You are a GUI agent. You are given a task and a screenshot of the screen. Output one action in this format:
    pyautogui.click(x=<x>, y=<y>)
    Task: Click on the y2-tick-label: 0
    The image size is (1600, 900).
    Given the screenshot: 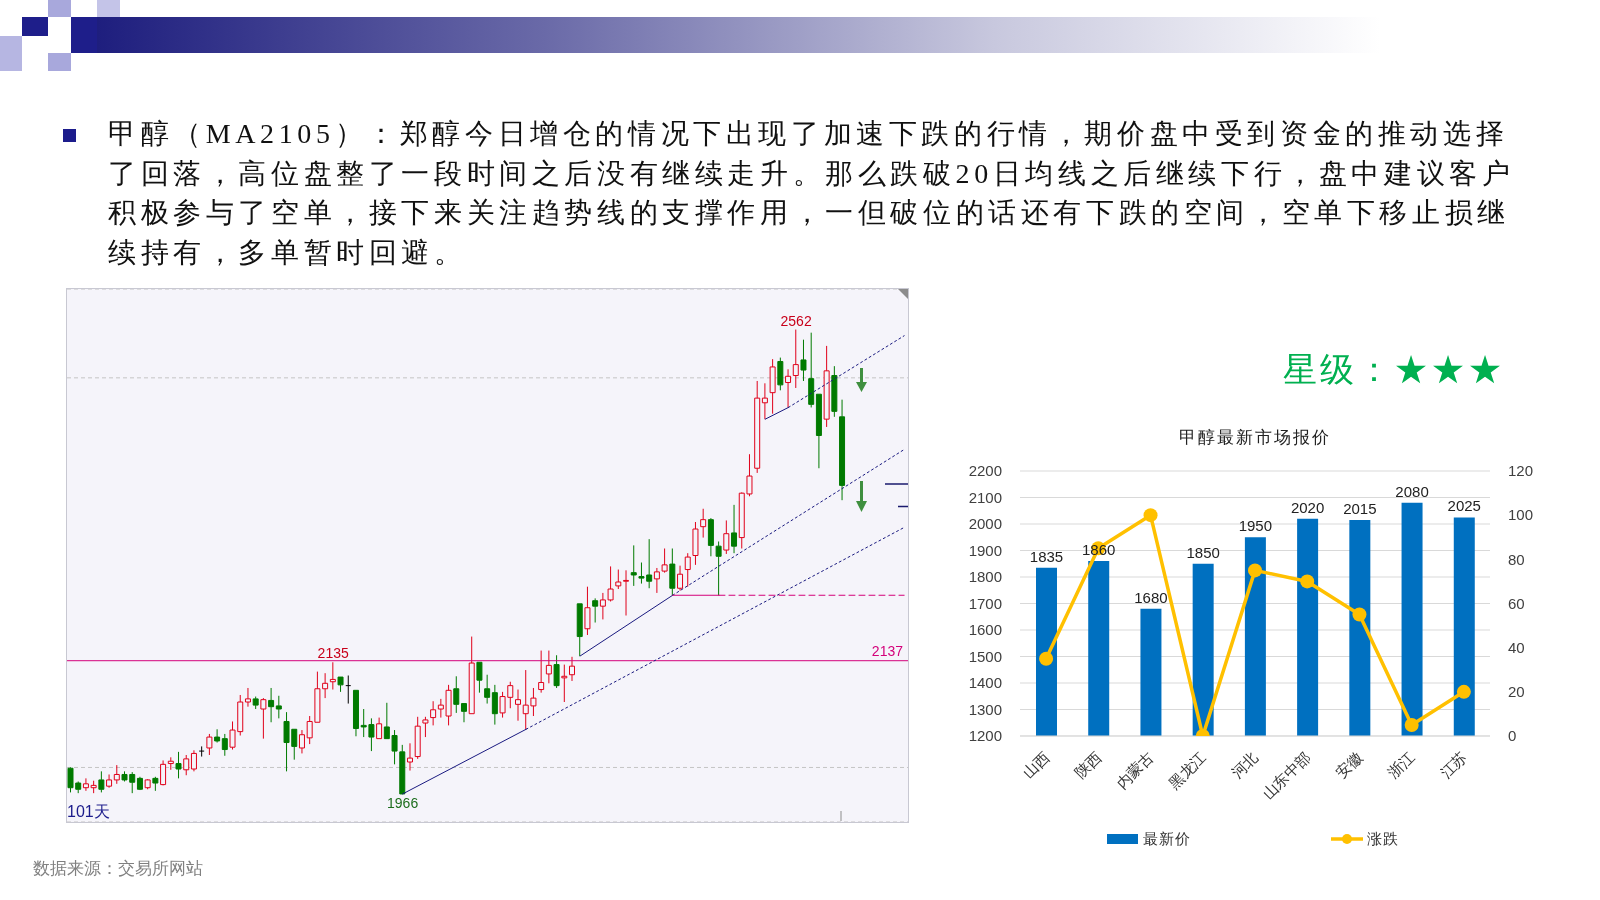 What is the action you would take?
    pyautogui.click(x=1512, y=736)
    